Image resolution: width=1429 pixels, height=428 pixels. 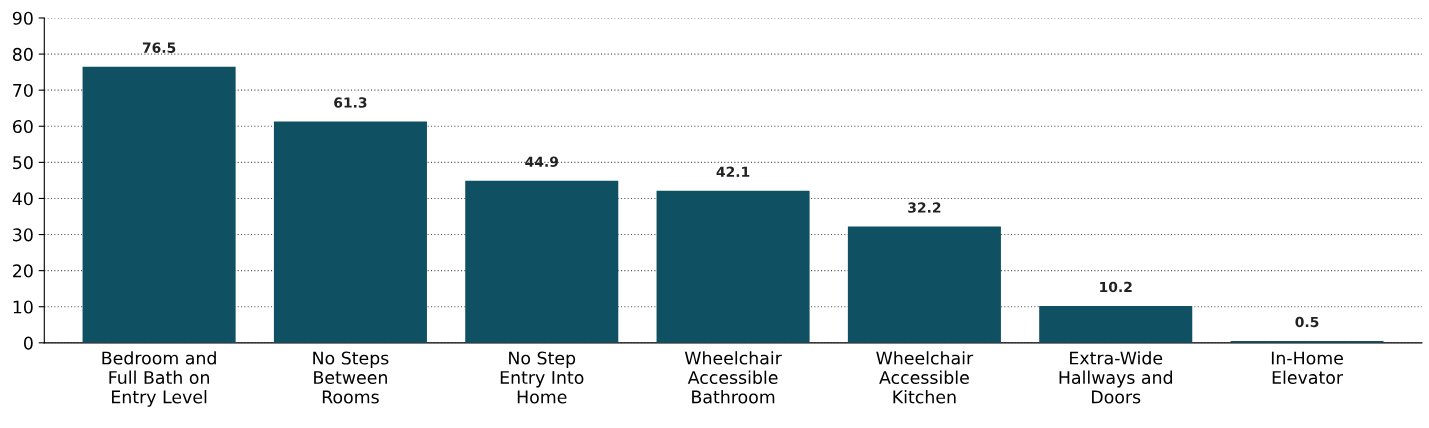 What do you see at coordinates (159, 379) in the screenshot?
I see `x-tick-label: Bedroom and Full Bath on Entry Level` at bounding box center [159, 379].